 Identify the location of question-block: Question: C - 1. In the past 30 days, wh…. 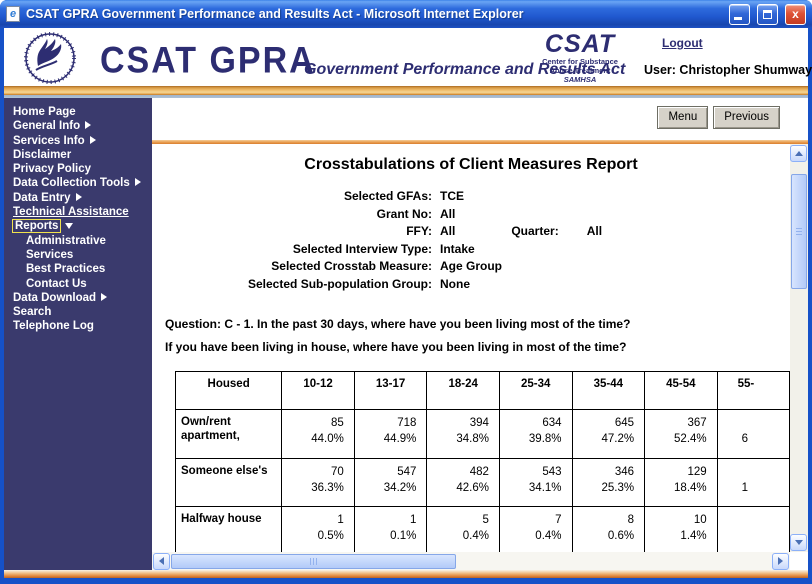
(471, 336).